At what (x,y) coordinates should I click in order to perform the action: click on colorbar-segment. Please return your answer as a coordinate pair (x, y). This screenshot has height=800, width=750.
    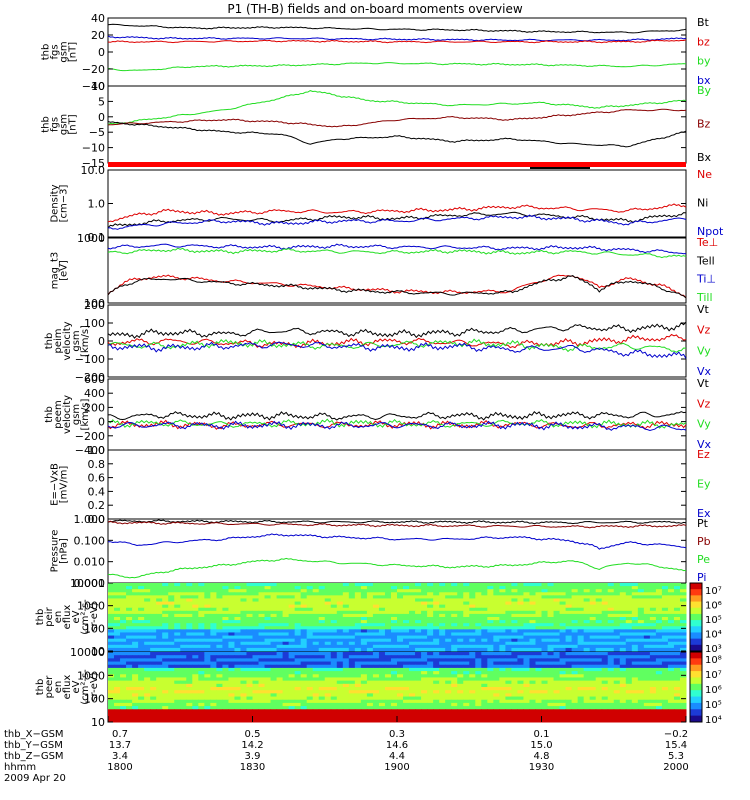
    Looking at the image, I should click on (696, 592).